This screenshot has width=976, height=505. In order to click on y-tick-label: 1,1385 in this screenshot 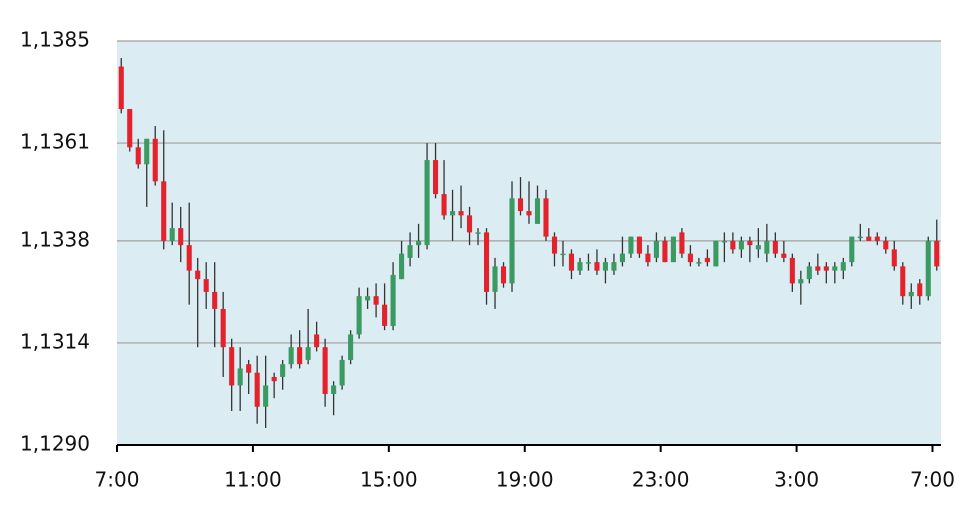, I will do `click(55, 40)`.